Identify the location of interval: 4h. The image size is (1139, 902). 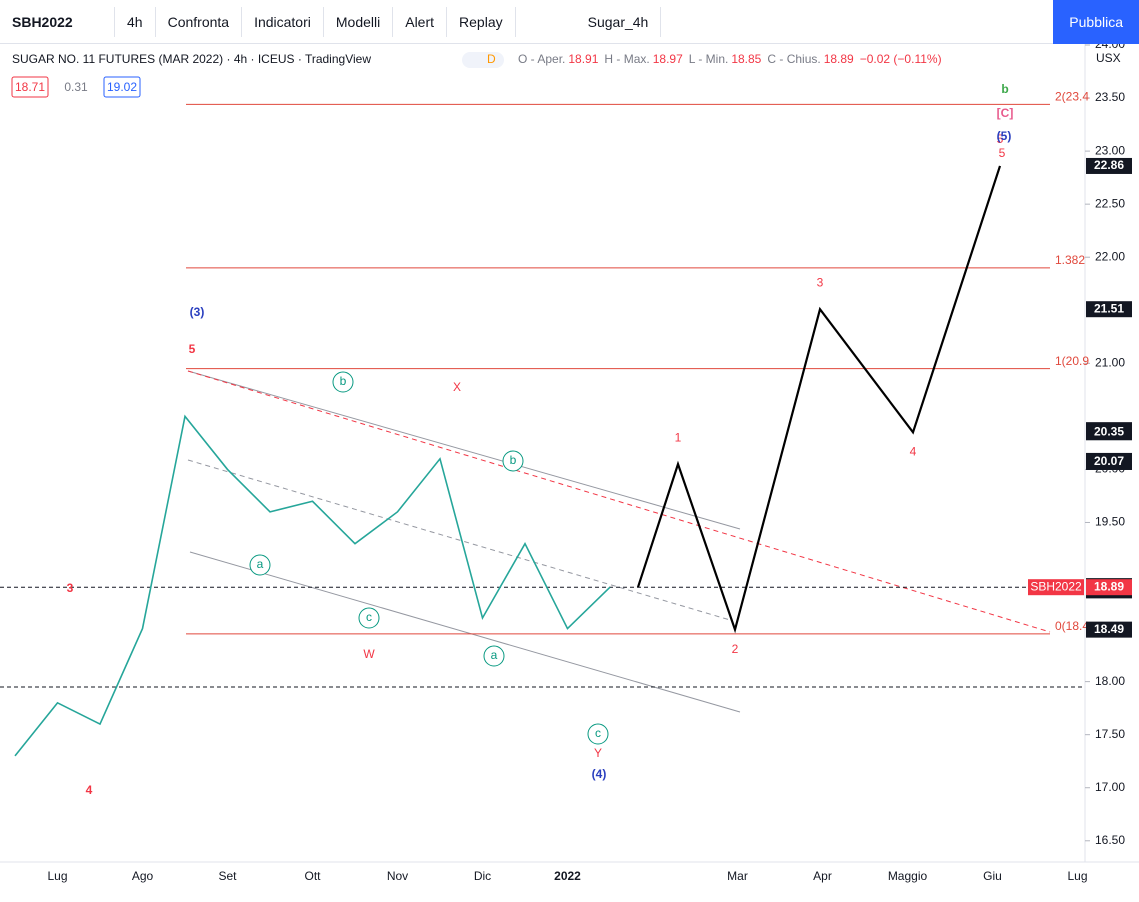
(135, 21).